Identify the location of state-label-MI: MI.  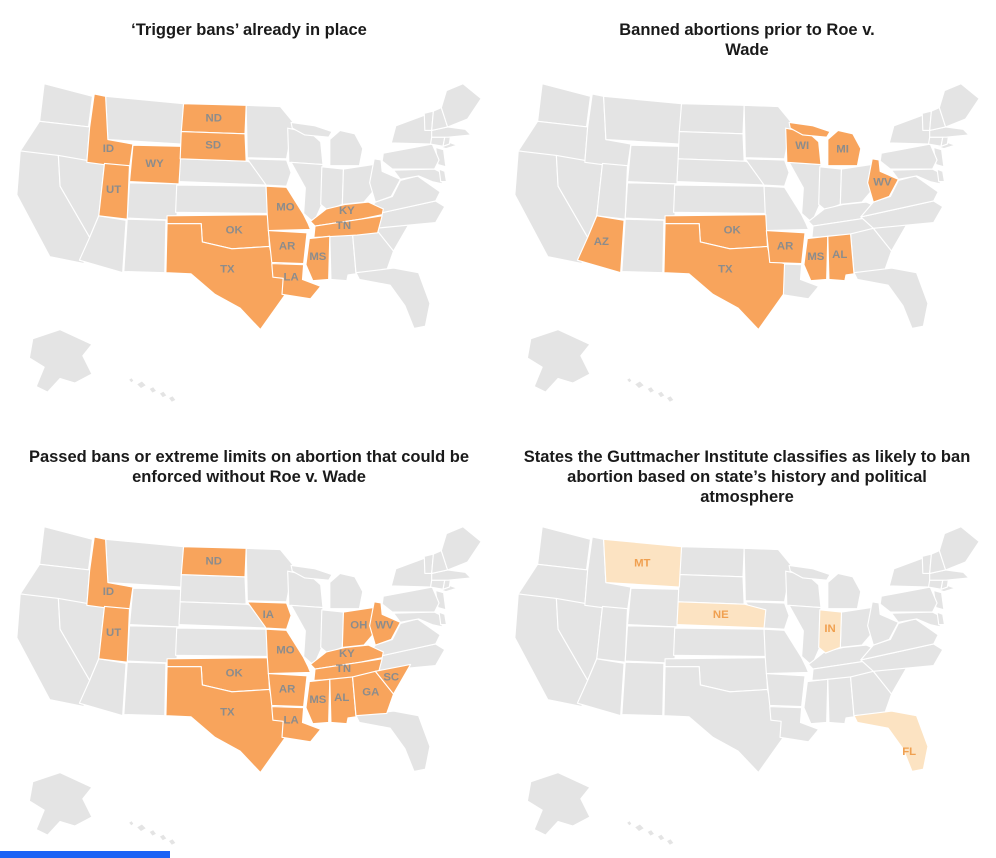
(842, 150).